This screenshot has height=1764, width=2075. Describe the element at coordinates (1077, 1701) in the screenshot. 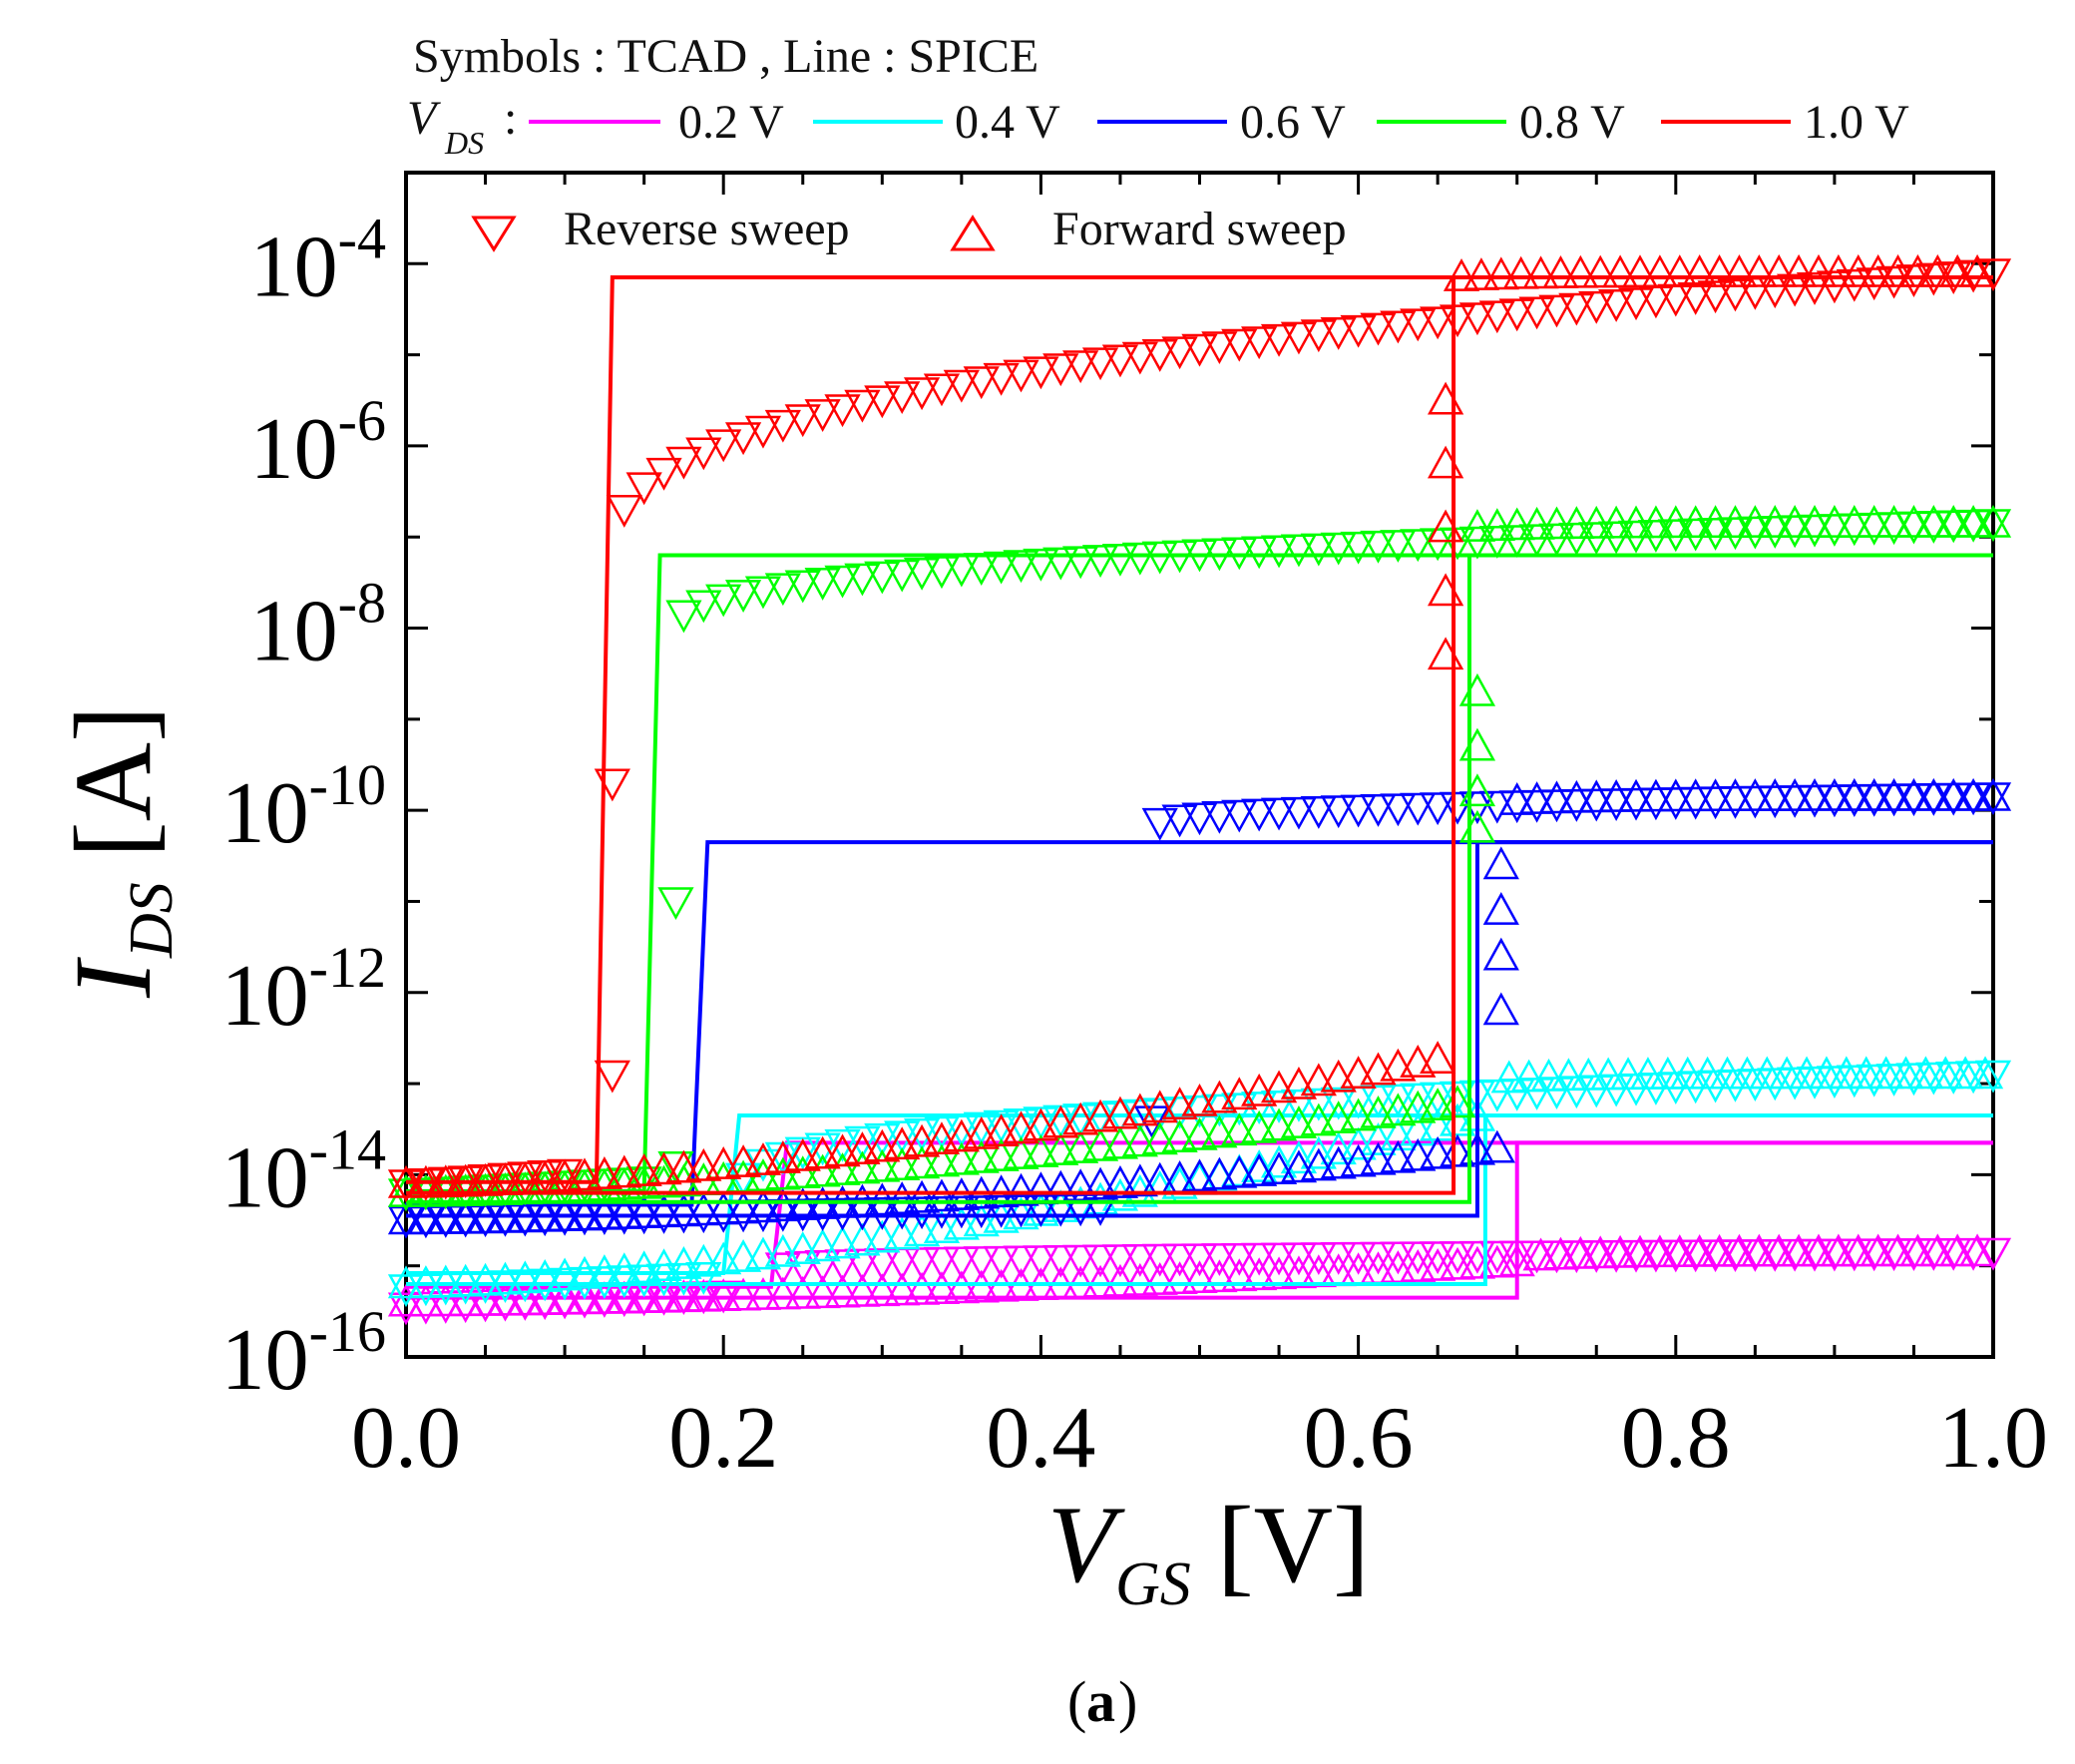

I see `caption-paren-open: (` at that location.